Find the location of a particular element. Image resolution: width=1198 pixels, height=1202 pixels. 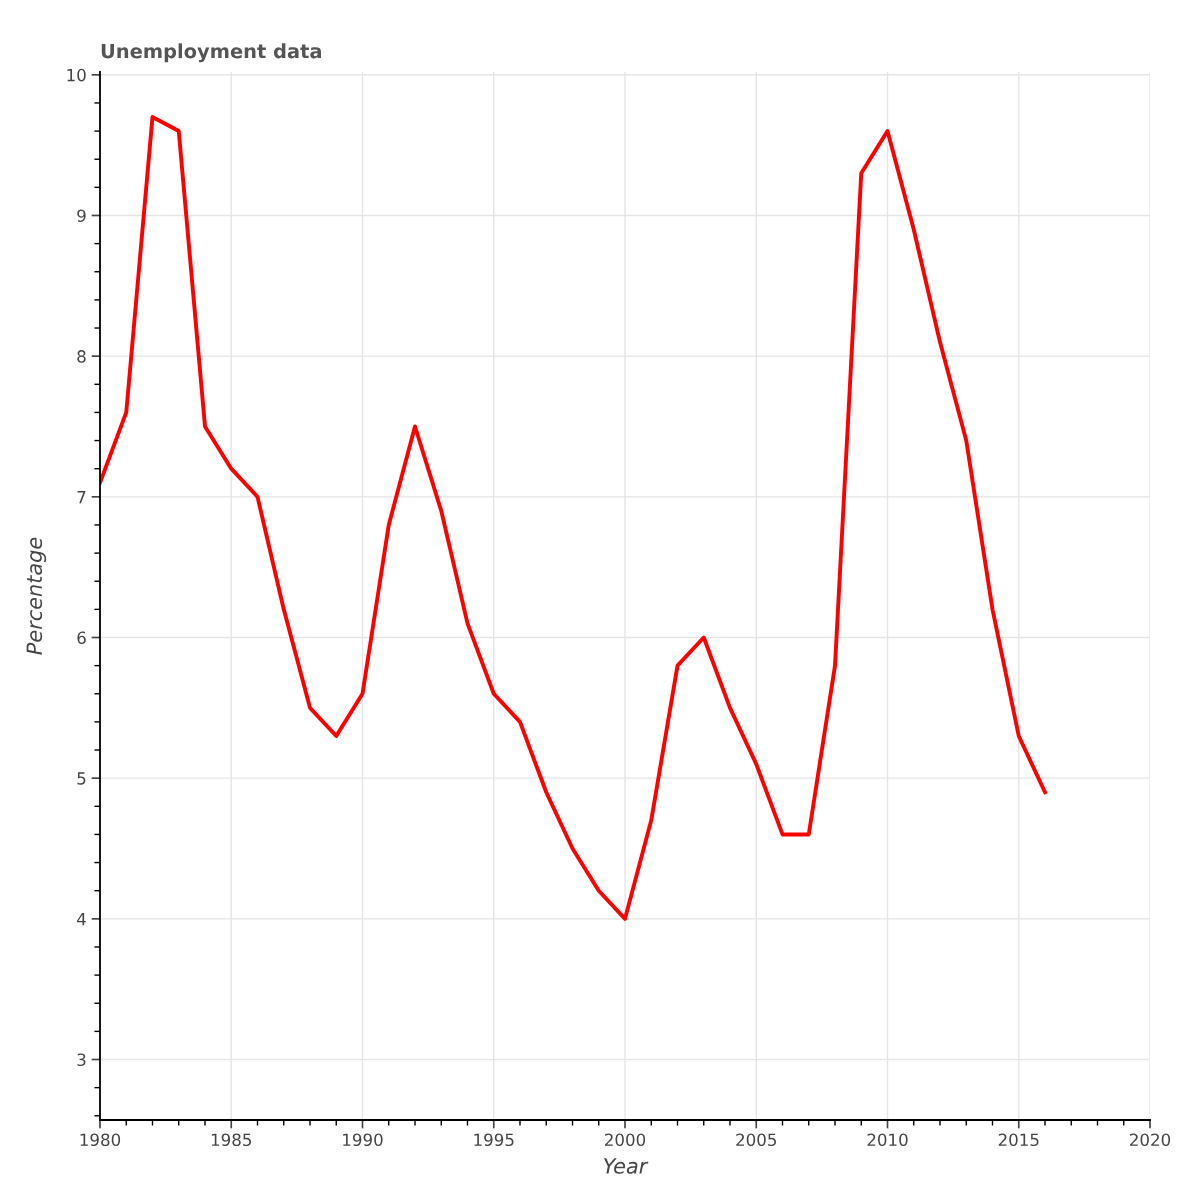

y-axis-title: Percentage is located at coordinates (36, 596).